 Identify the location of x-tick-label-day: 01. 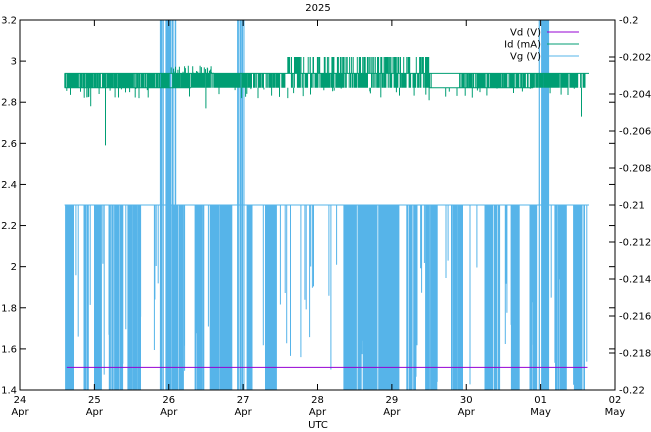
(540, 400).